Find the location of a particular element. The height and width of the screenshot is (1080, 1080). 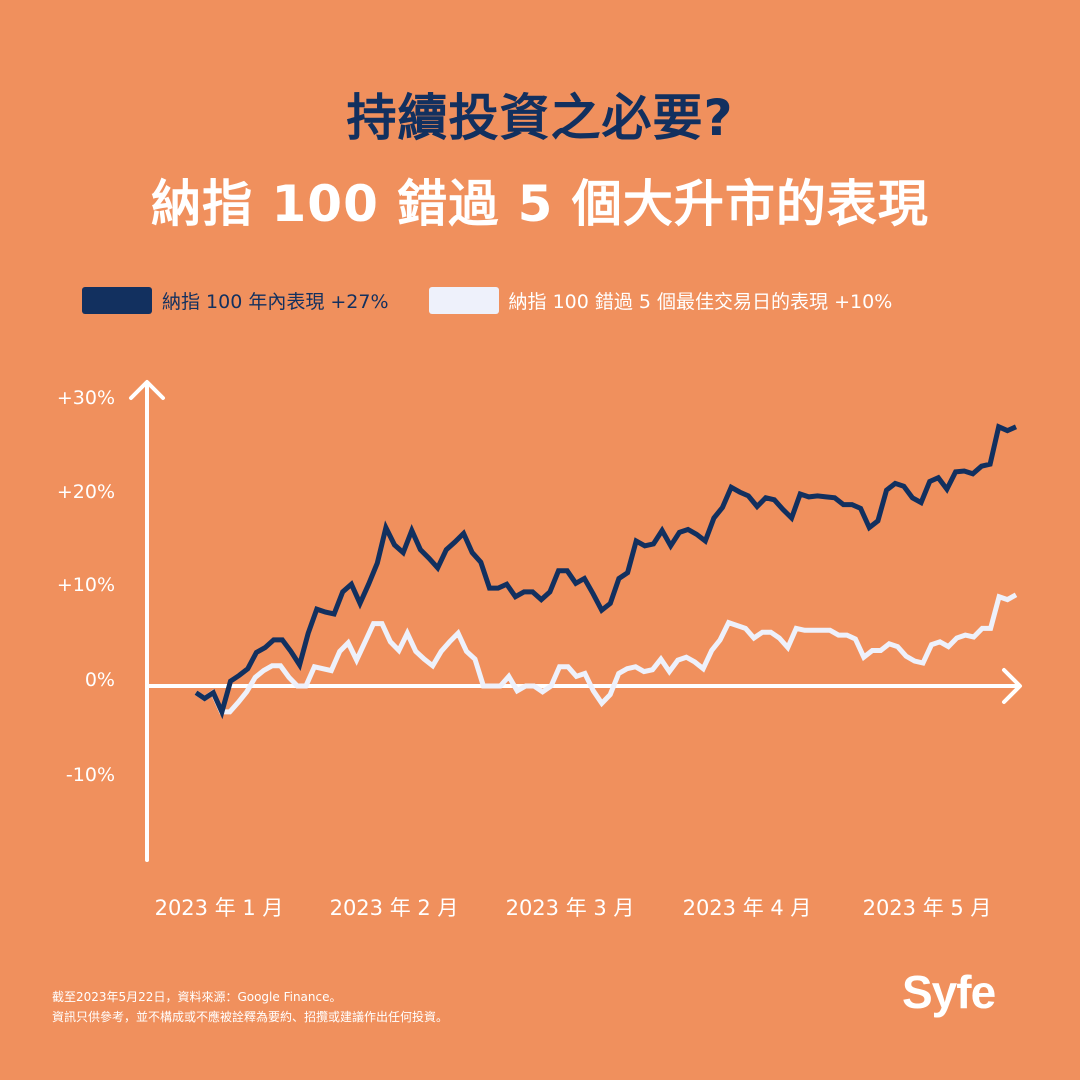

y-axis is located at coordinates (147, 621).